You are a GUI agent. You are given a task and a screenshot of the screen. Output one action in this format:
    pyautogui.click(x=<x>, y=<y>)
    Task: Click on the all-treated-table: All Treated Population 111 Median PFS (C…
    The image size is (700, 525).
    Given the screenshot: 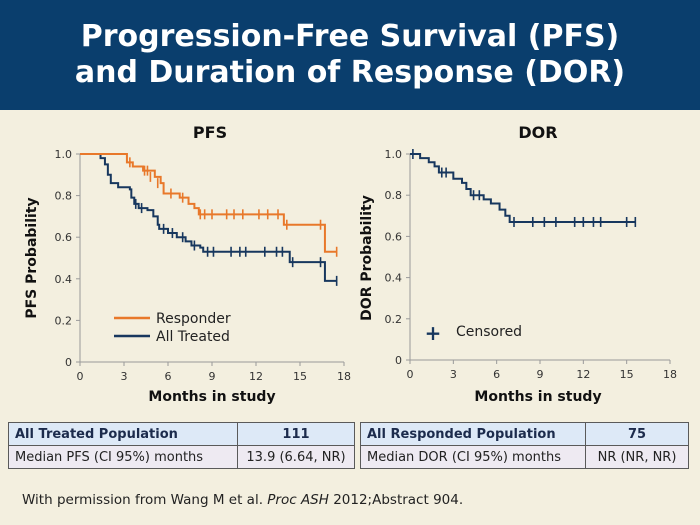 What is the action you would take?
    pyautogui.click(x=181, y=445)
    